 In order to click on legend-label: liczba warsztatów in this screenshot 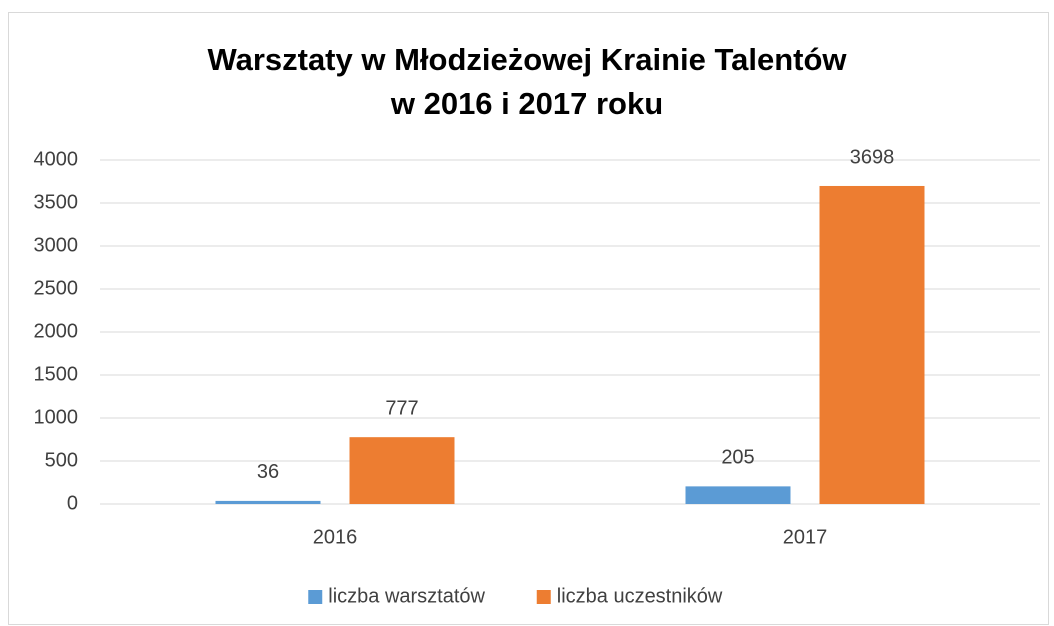, I will do `click(406, 596)`.